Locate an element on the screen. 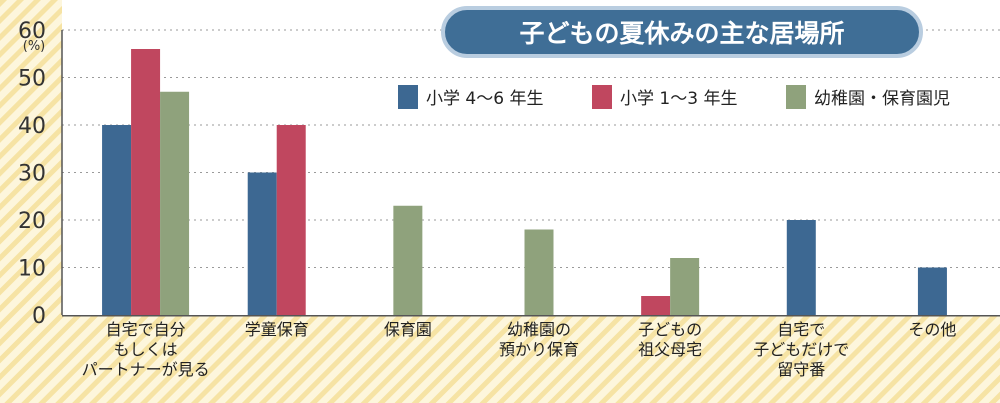  x-tick-label-line: 自宅で自分 is located at coordinates (146, 329).